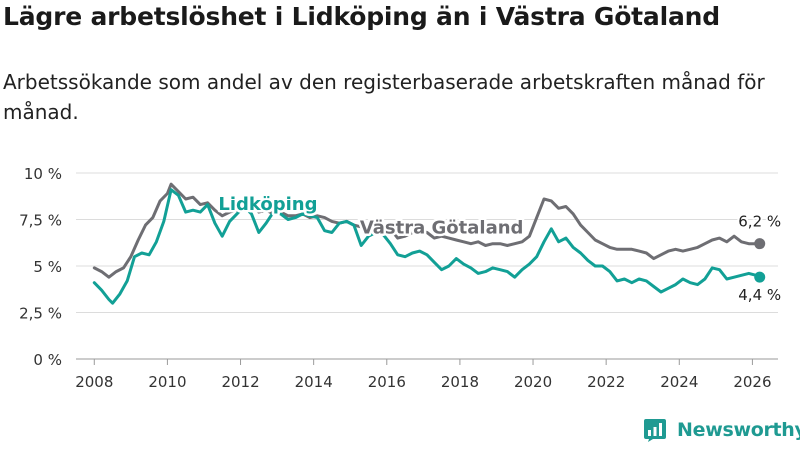 Image resolution: width=800 pixels, height=450 pixels. What do you see at coordinates (738, 430) in the screenshot?
I see `brand-name: Newsworthy` at bounding box center [738, 430].